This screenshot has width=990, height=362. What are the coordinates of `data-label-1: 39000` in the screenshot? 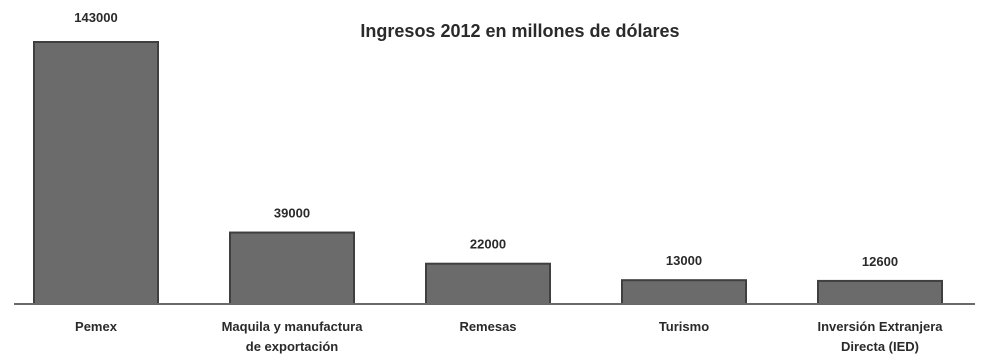 It's located at (292, 213).